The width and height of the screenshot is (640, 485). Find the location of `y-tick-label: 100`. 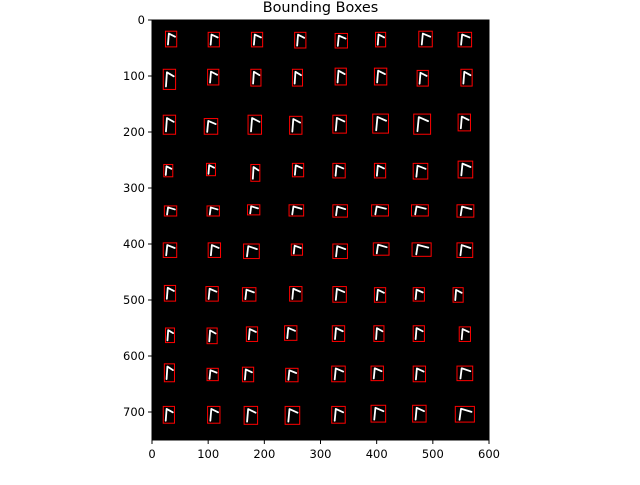

y-tick-label: 100 is located at coordinates (134, 76).